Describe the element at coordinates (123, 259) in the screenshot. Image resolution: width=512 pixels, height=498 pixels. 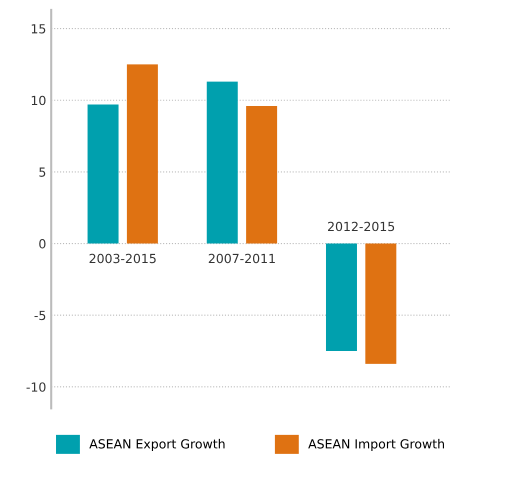
I see `x-tick-label: 2003-2015` at that location.